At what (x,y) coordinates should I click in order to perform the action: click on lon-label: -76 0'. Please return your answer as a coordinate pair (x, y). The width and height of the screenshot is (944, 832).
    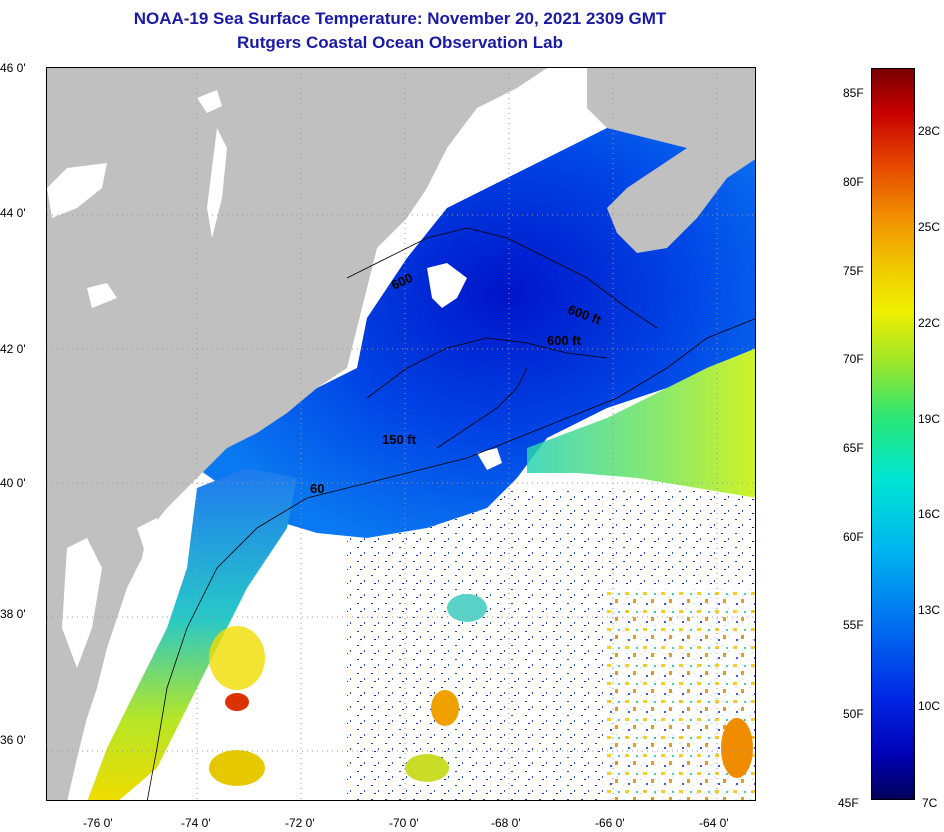
    Looking at the image, I should click on (98, 823).